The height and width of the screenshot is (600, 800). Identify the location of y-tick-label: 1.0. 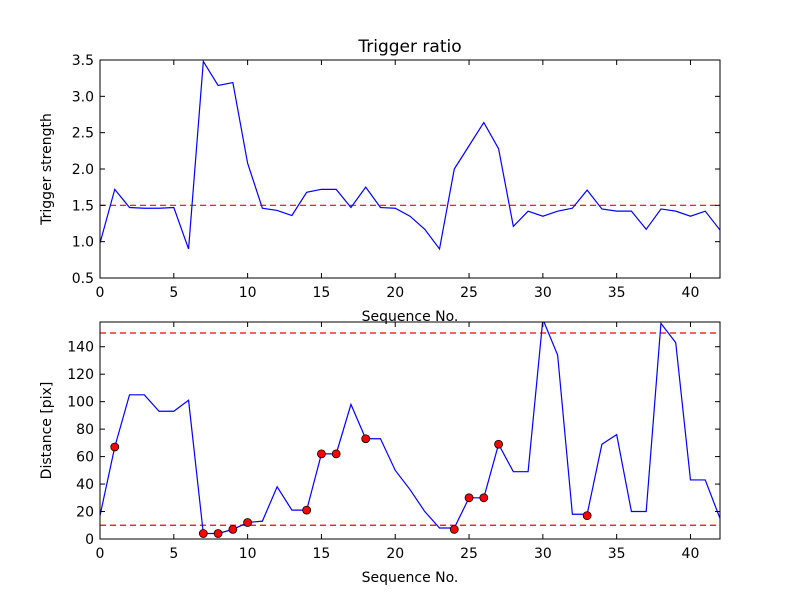
(83, 243).